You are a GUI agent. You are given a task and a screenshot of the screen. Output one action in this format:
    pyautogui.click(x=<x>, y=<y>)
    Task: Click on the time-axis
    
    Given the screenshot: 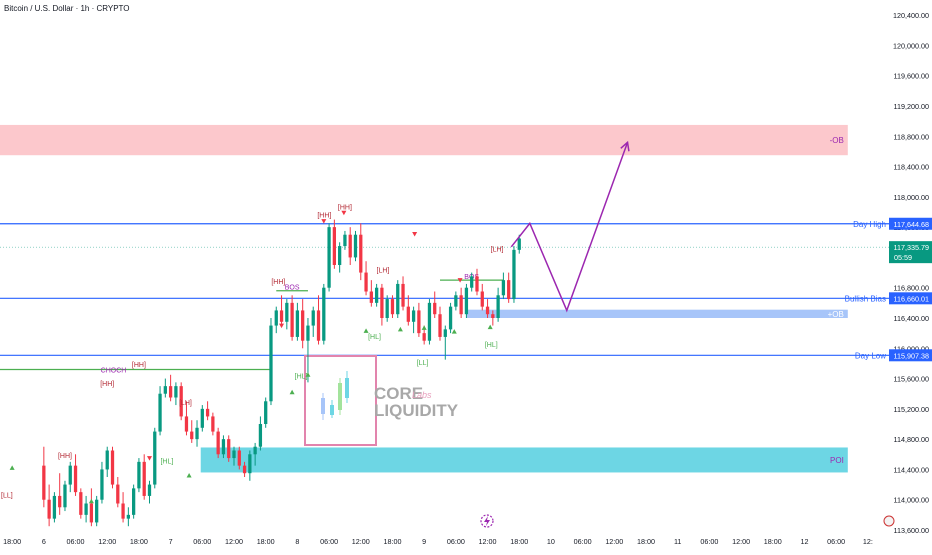 What is the action you would take?
    pyautogui.click(x=444, y=540)
    